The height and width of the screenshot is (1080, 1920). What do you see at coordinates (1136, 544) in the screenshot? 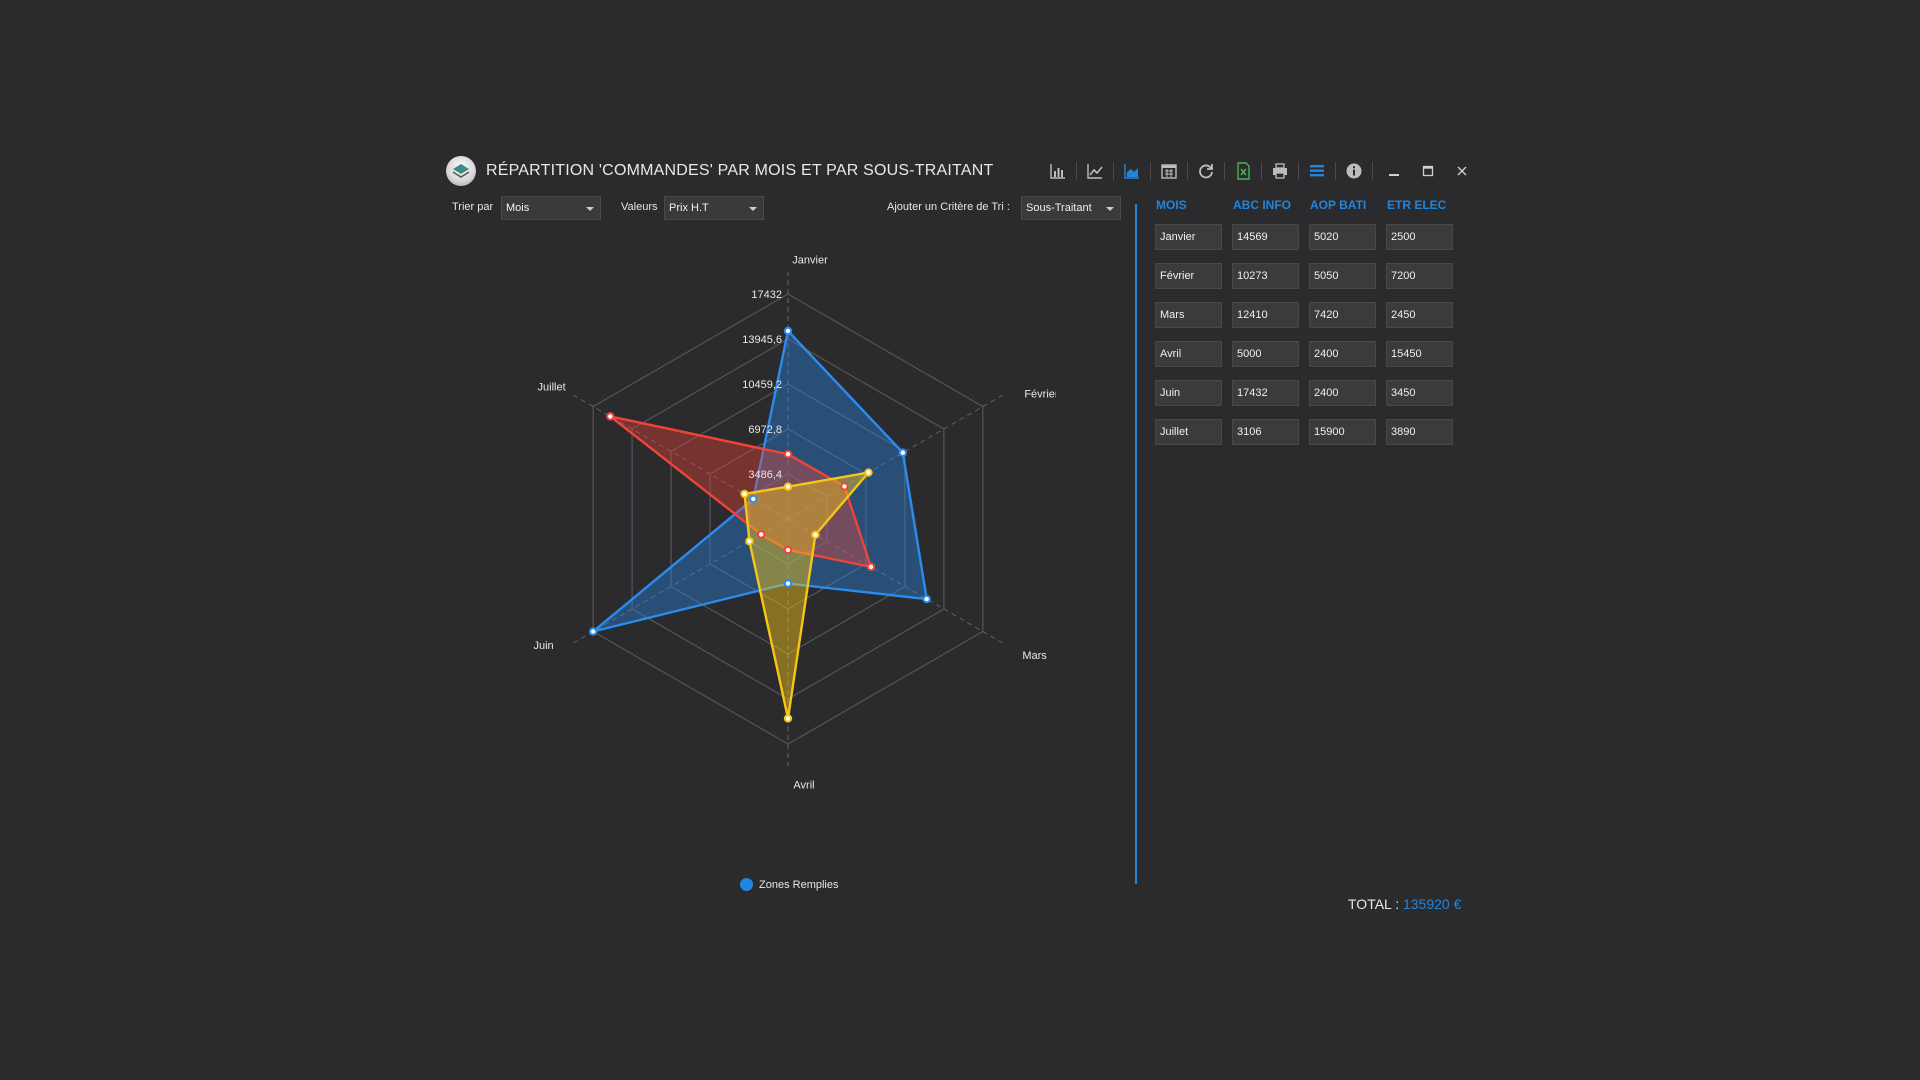
I see `panel-divider` at bounding box center [1136, 544].